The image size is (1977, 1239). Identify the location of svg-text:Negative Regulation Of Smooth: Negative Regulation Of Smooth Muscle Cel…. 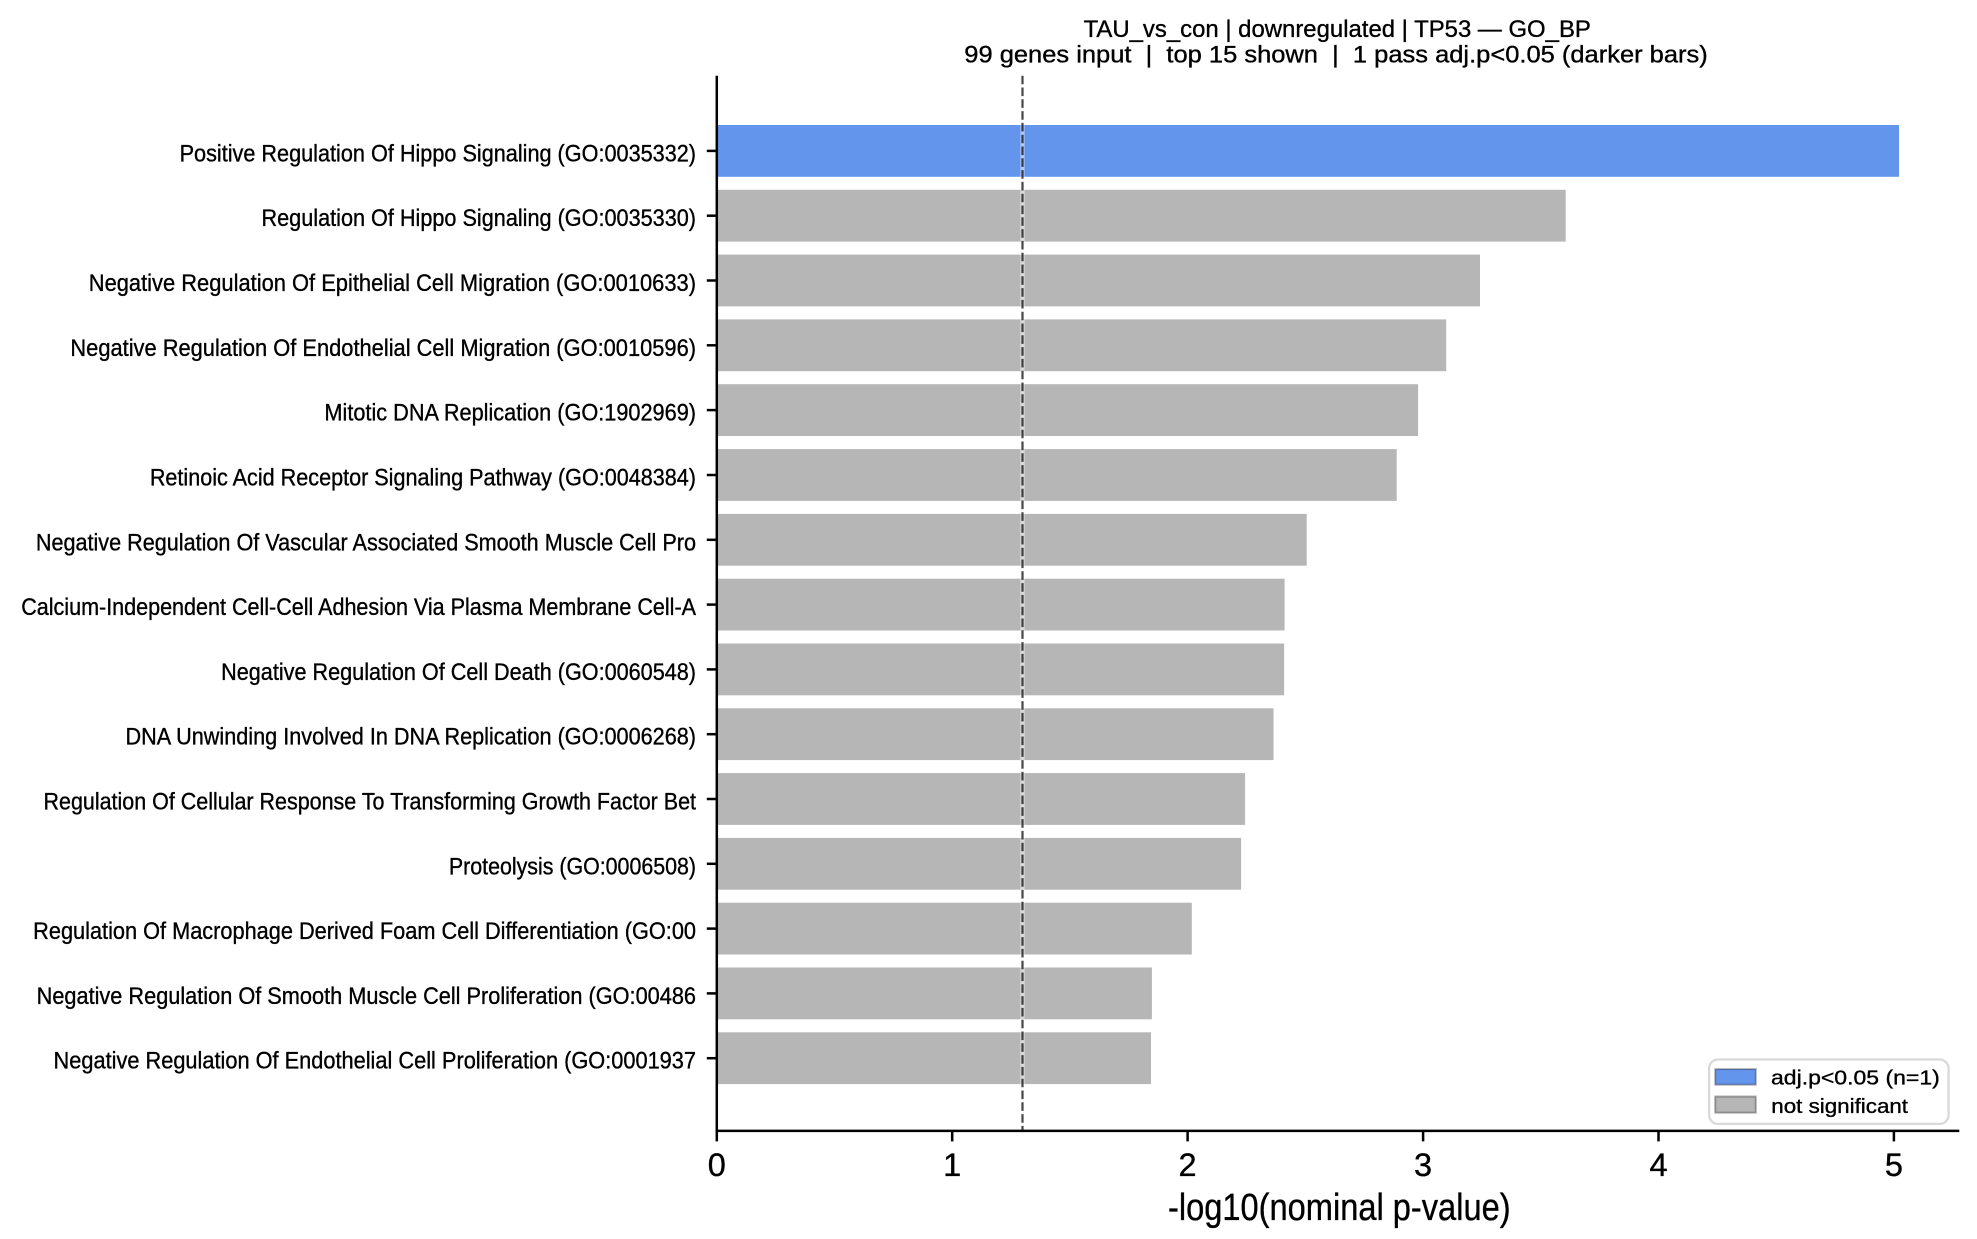
(366, 995).